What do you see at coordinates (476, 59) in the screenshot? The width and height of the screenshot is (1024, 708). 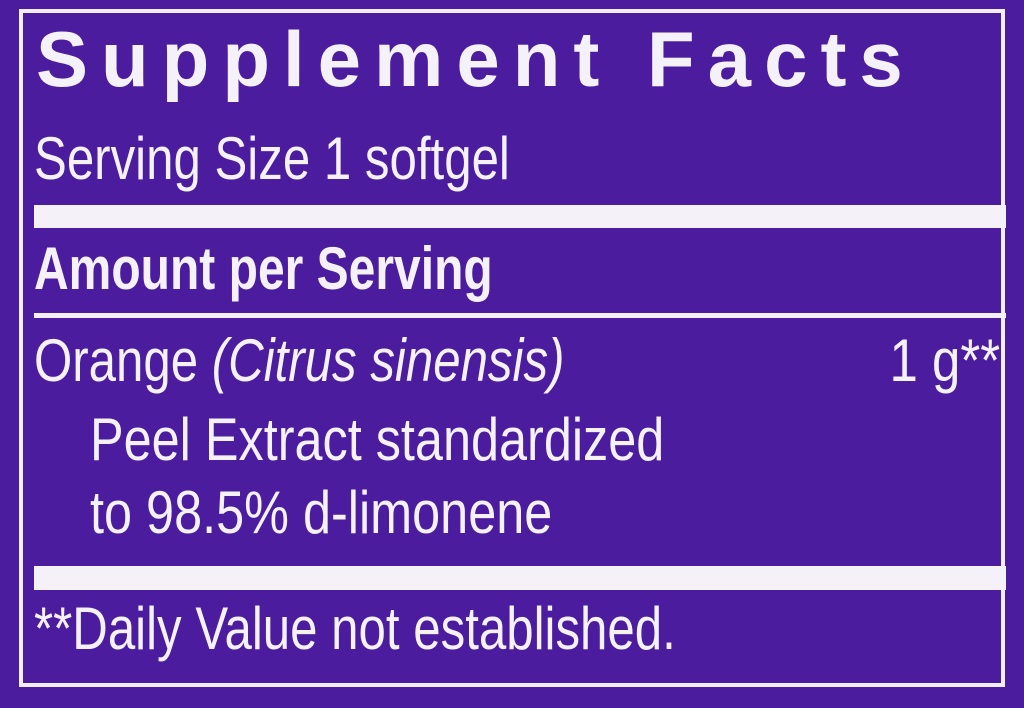 I see `panel-title: Supplement Facts` at bounding box center [476, 59].